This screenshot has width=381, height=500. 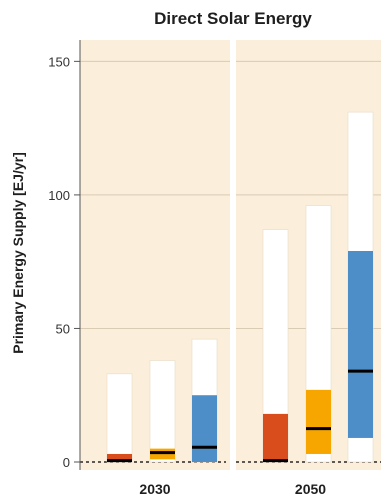 I want to click on y-tick-label-0: 0, so click(x=66, y=462).